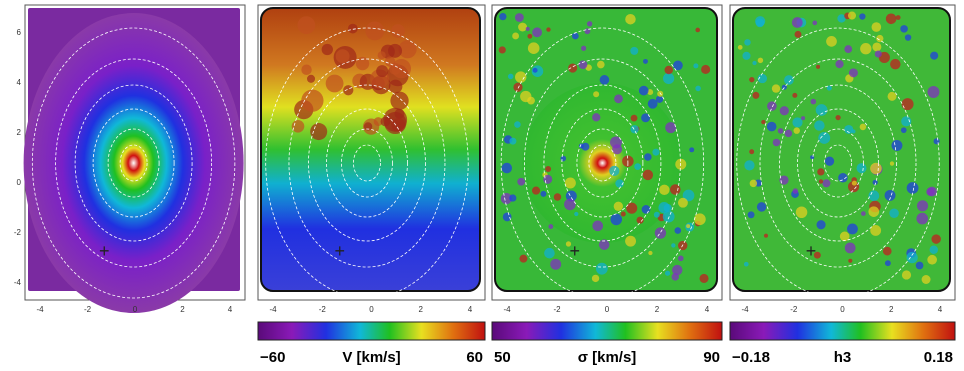  I want to click on colorbar-max: 0.18, so click(938, 357).